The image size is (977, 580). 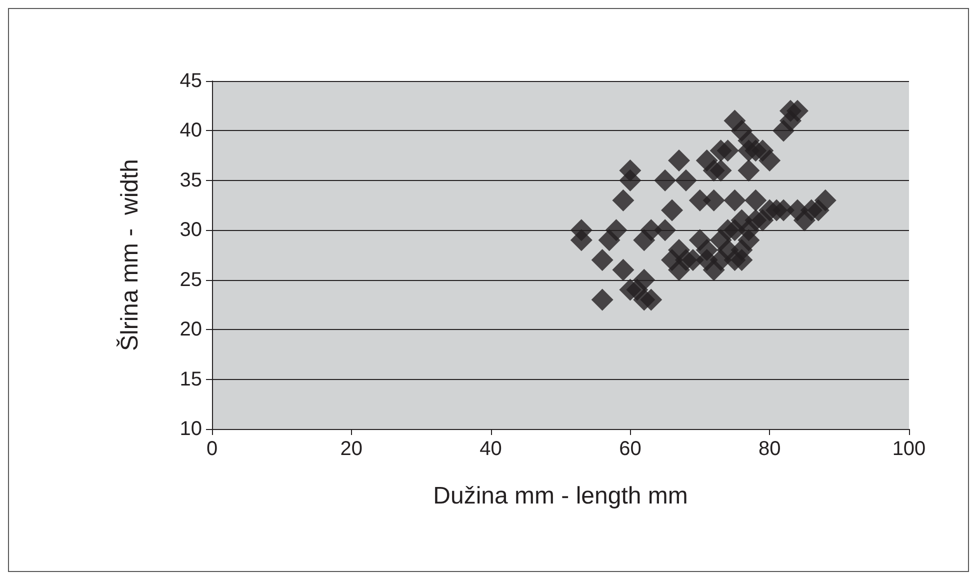 What do you see at coordinates (909, 449) in the screenshot?
I see `x-tick-label: 100` at bounding box center [909, 449].